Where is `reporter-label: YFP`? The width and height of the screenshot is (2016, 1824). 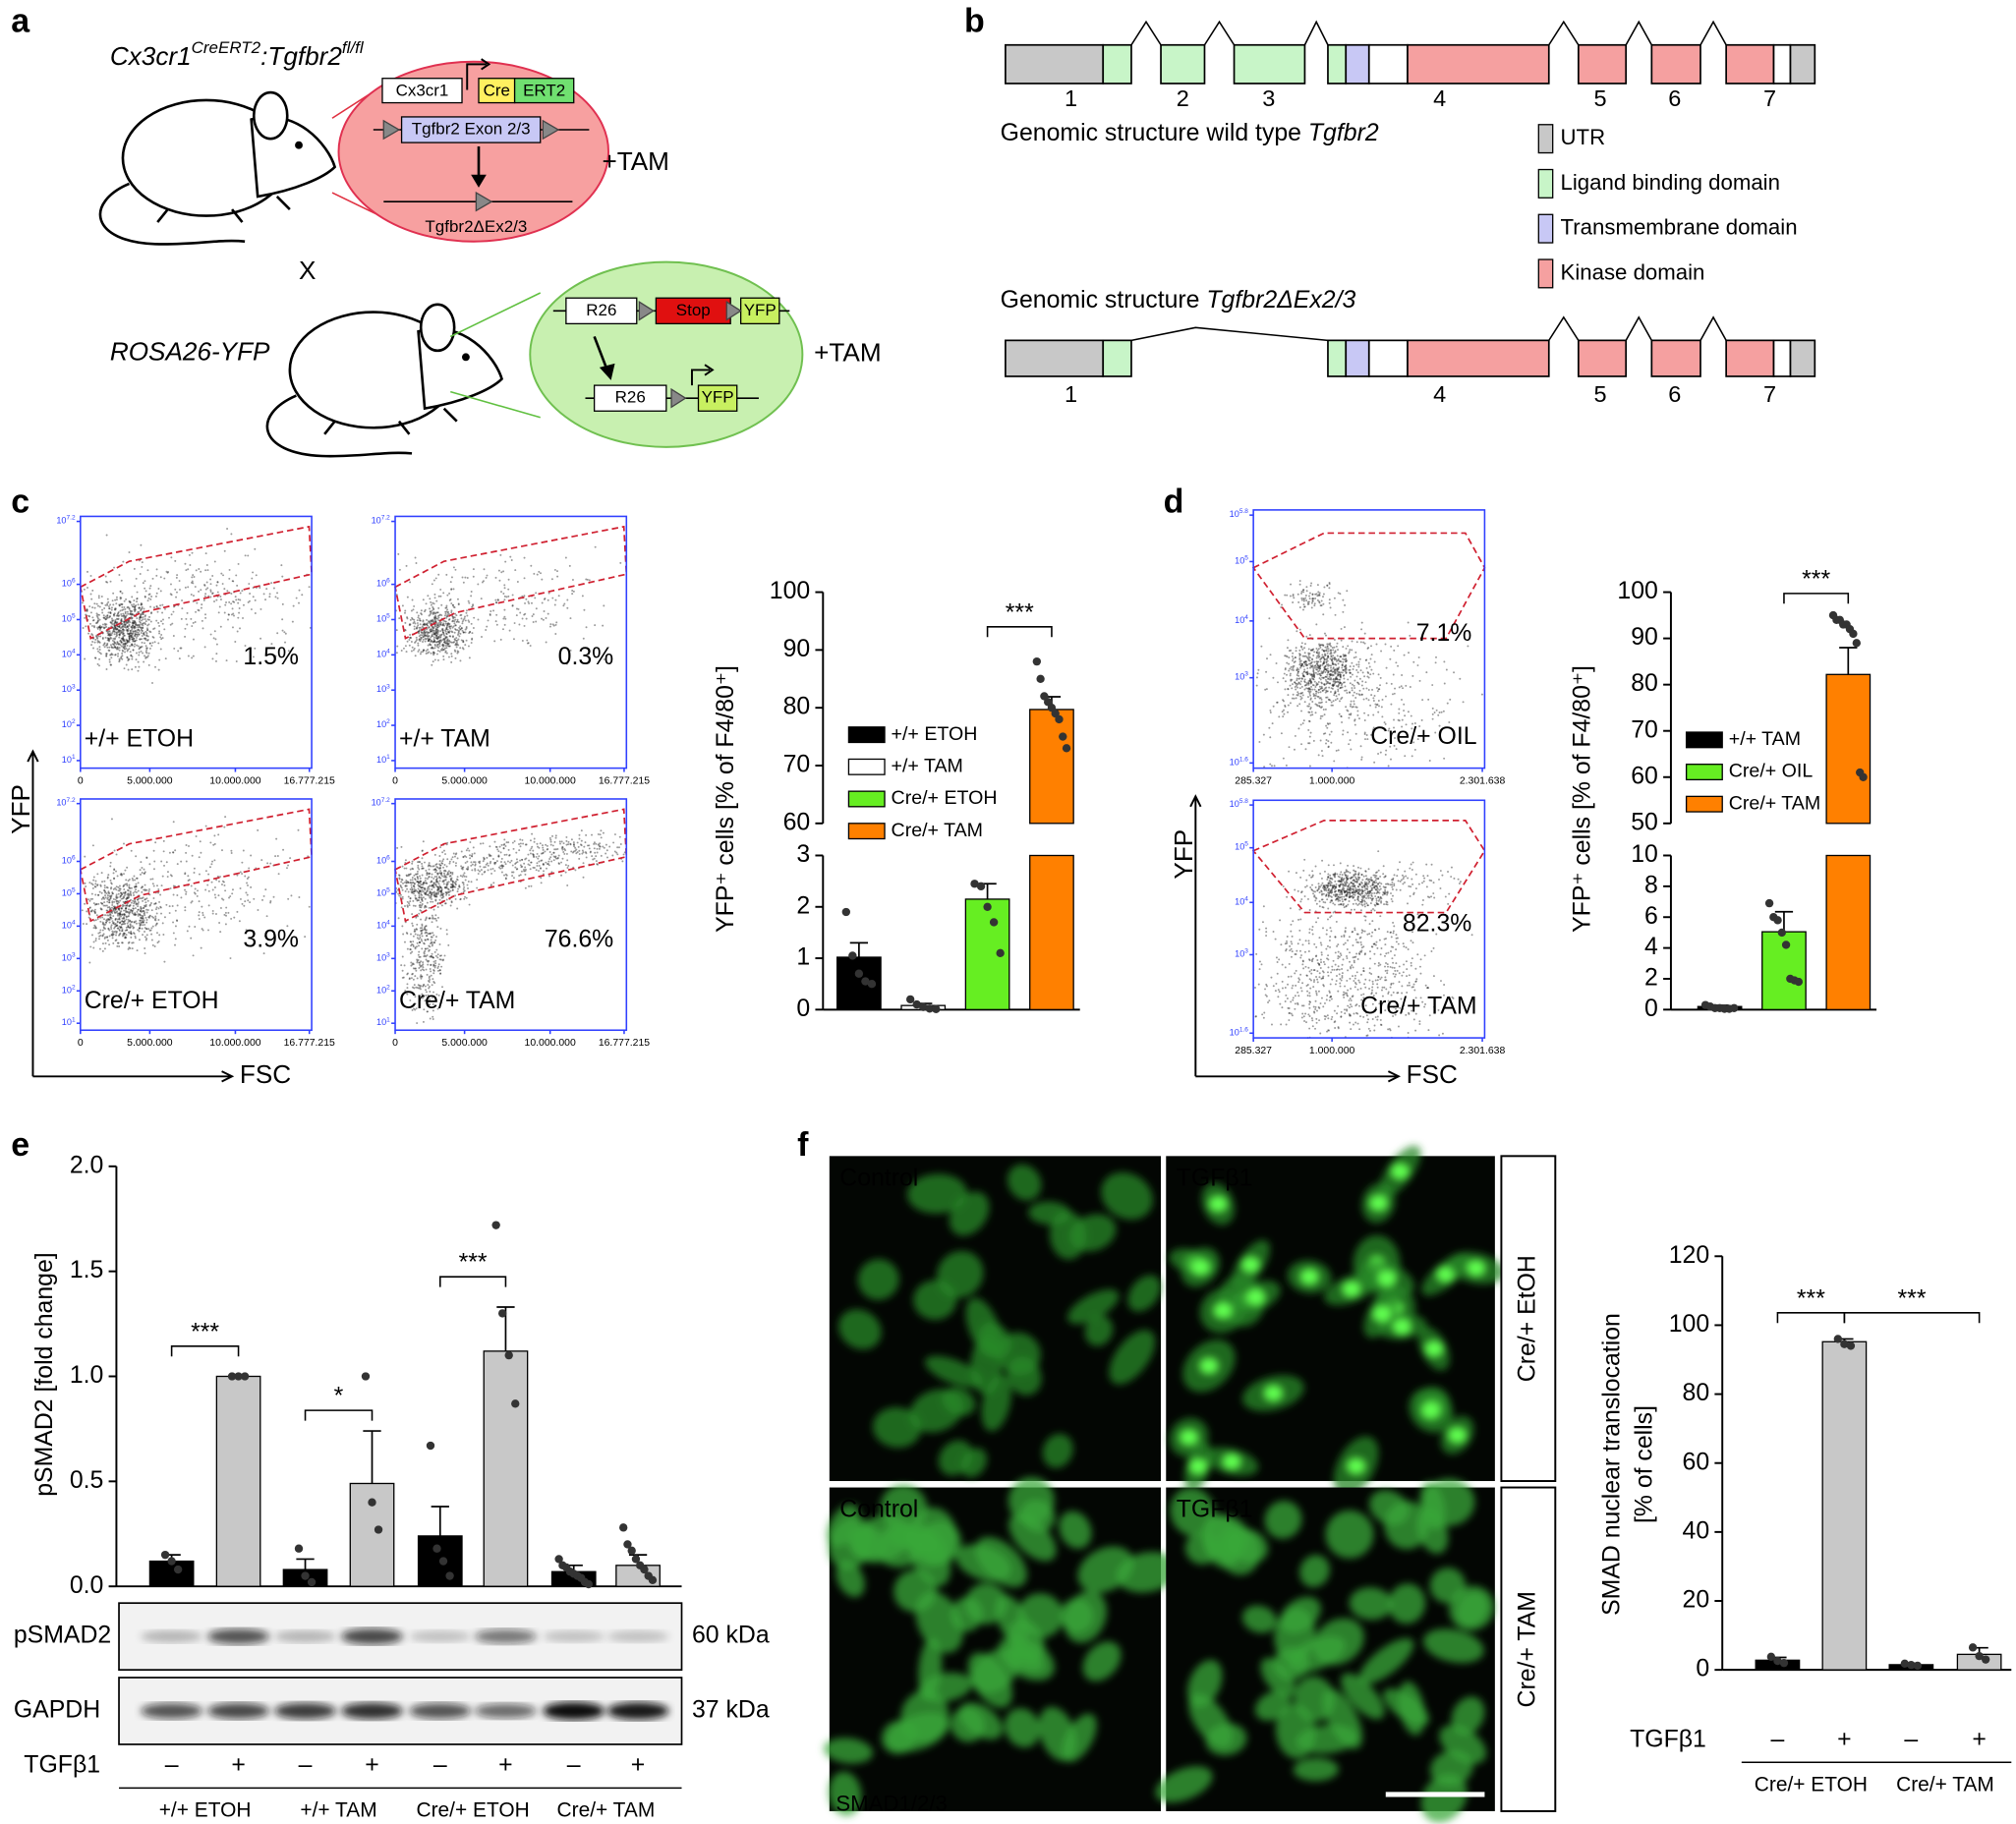
reporter-label: YFP is located at coordinates (718, 397).